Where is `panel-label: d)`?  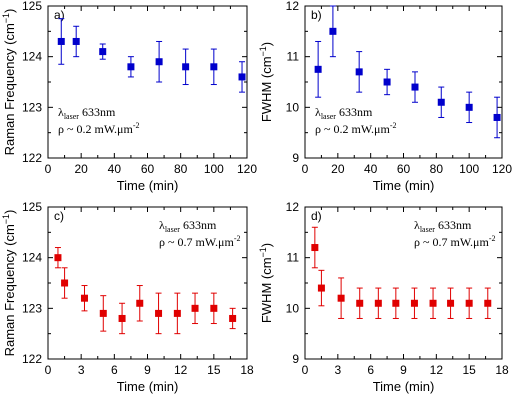
panel-label: d) is located at coordinates (316, 216).